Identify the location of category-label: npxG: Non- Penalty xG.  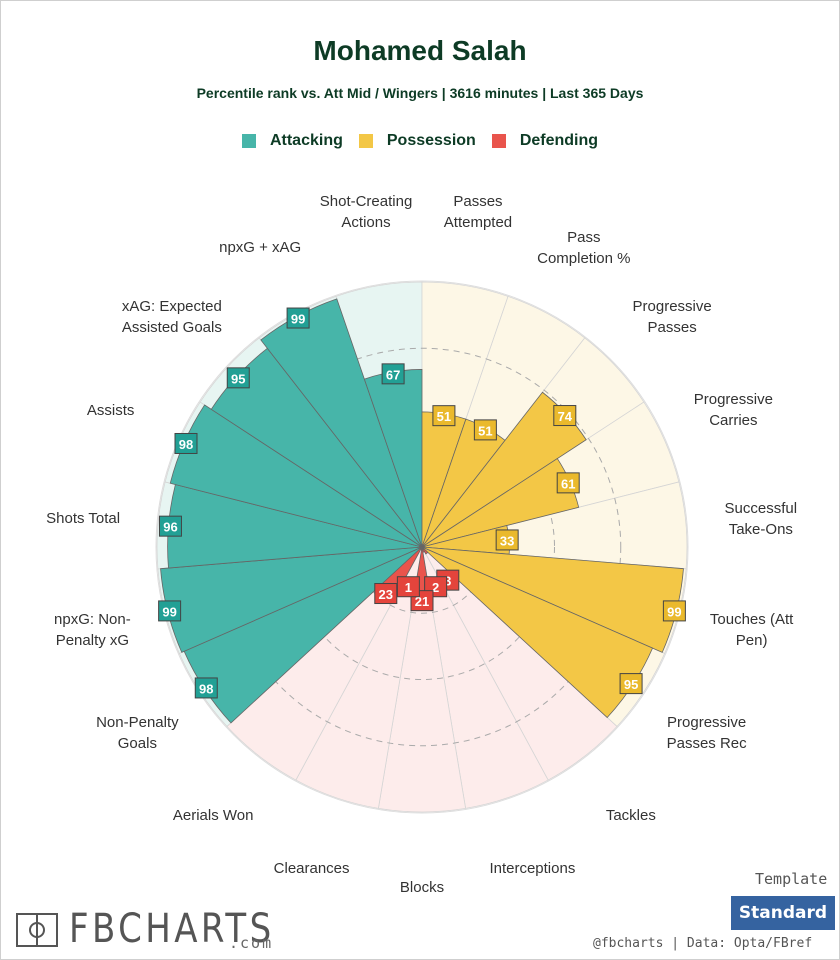
(92, 630).